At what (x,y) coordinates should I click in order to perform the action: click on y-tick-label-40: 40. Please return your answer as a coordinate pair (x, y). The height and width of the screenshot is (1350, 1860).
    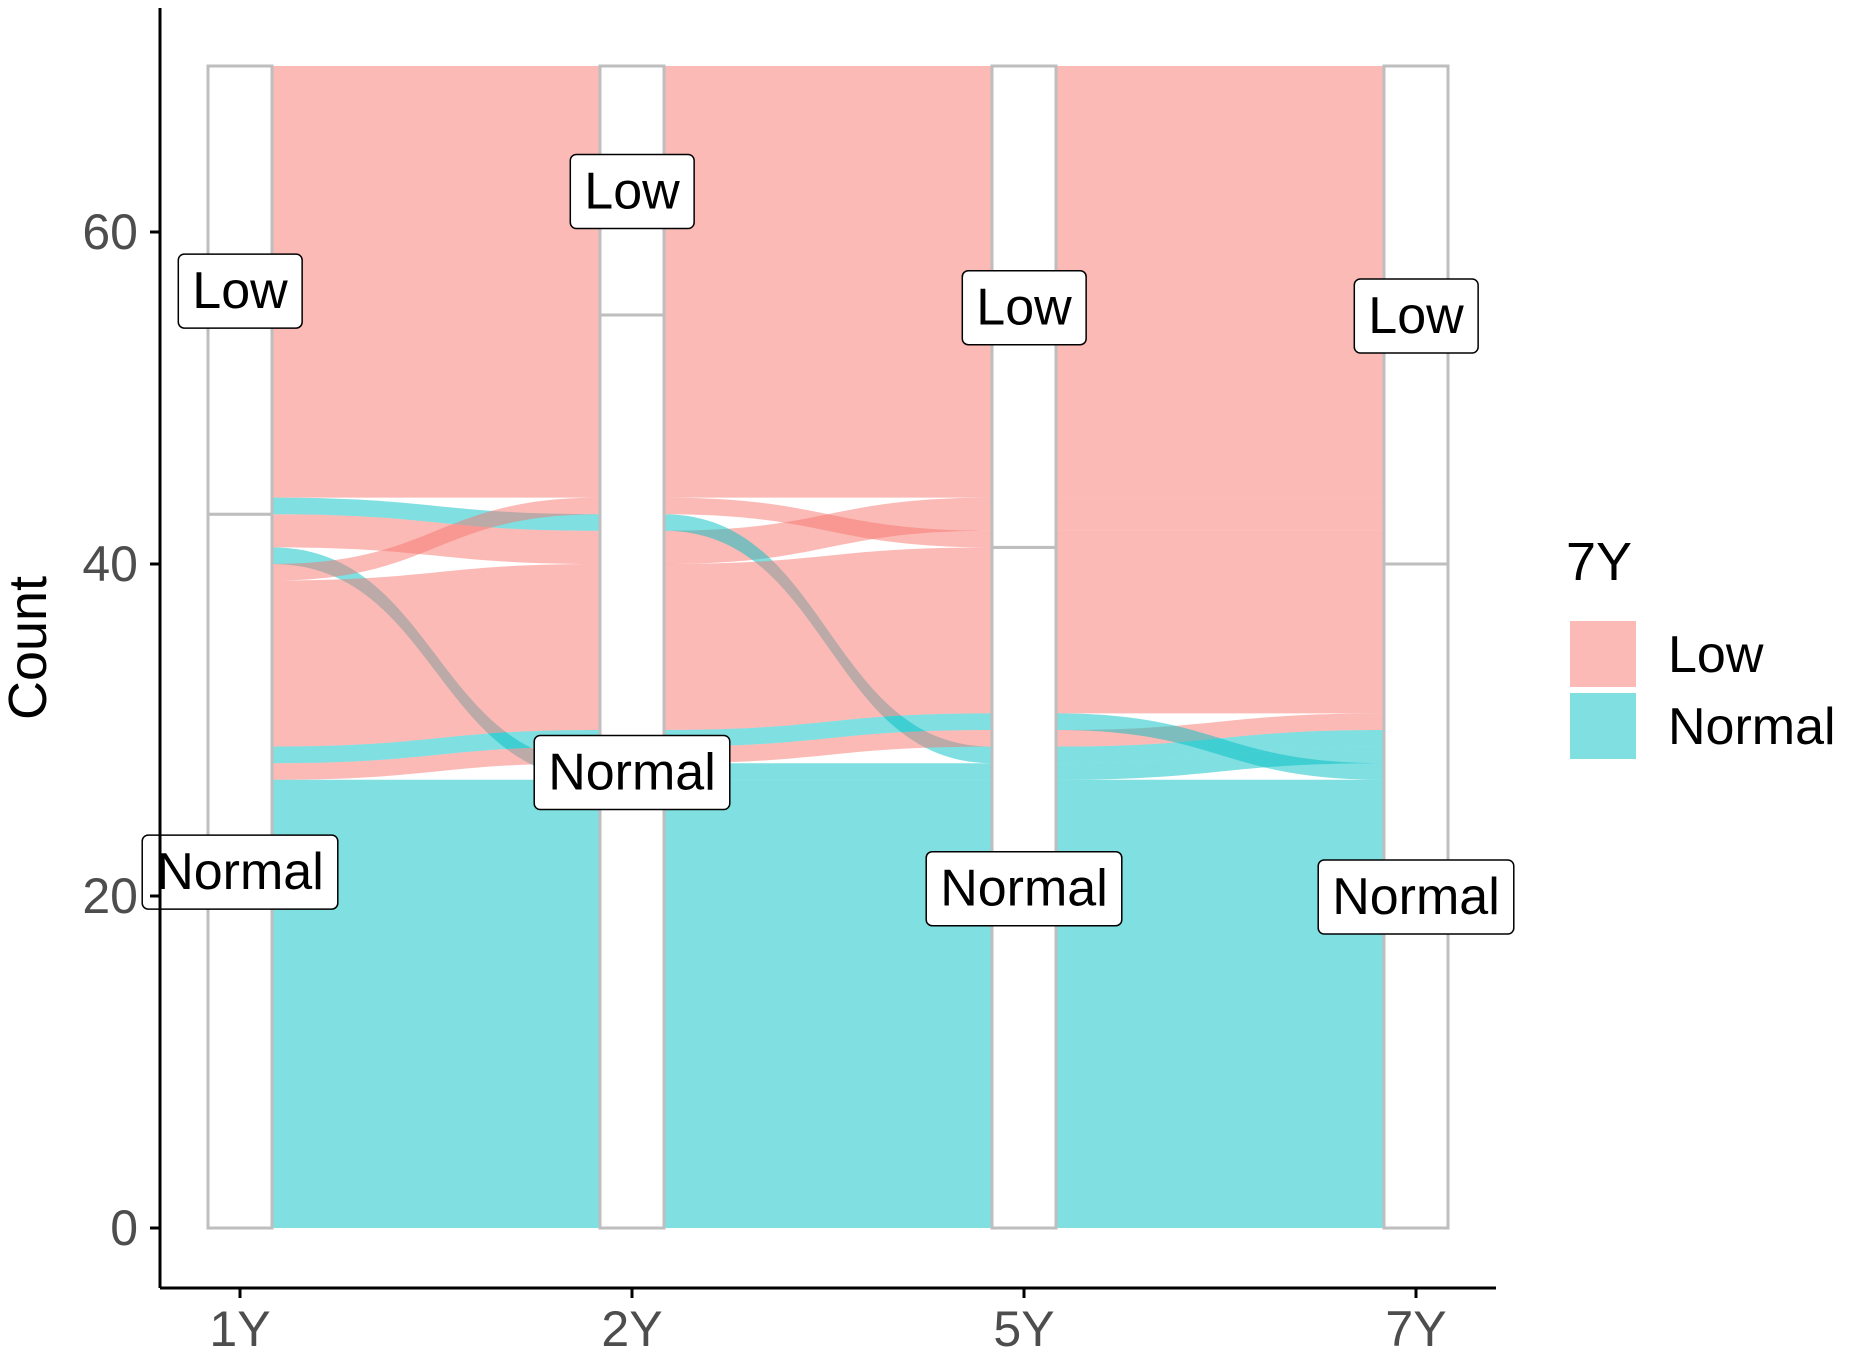
    Looking at the image, I should click on (110, 564).